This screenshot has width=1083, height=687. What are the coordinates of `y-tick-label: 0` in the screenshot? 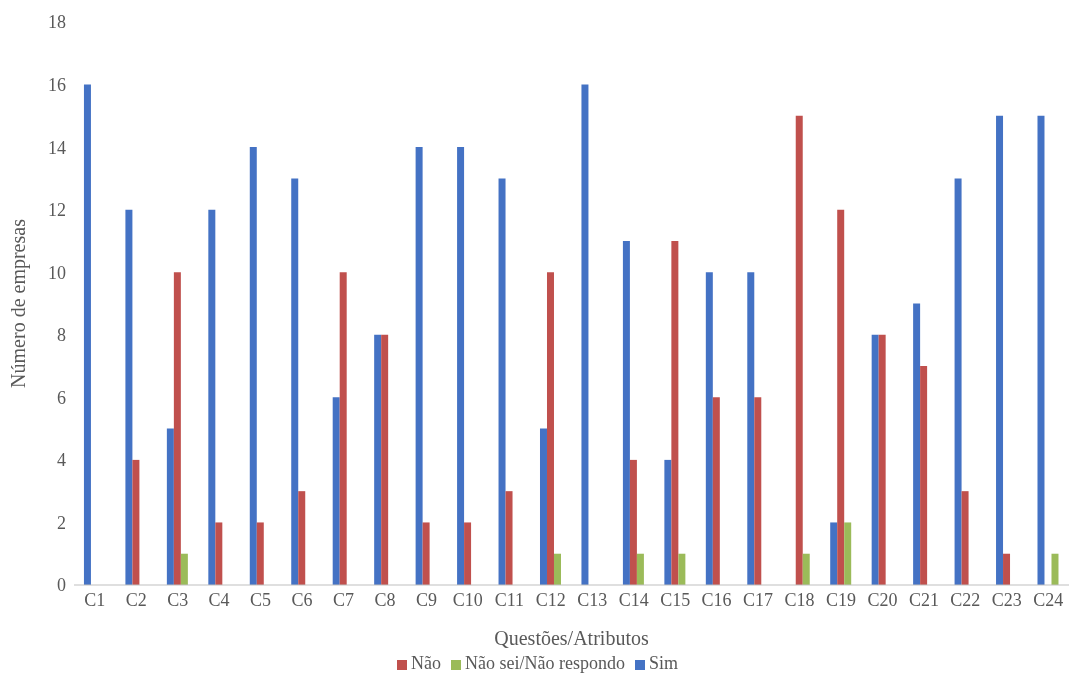 It's located at (61, 585).